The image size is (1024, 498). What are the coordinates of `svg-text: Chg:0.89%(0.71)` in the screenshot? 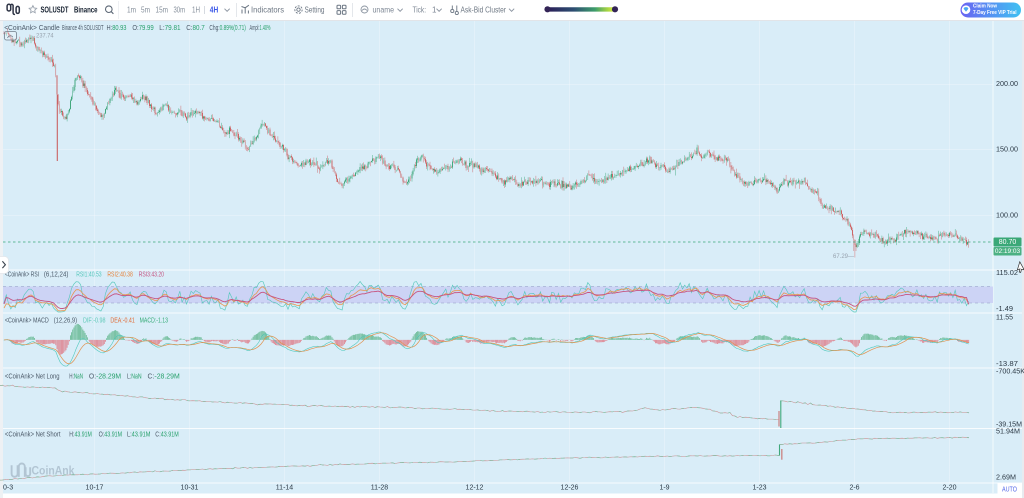 It's located at (227, 27).